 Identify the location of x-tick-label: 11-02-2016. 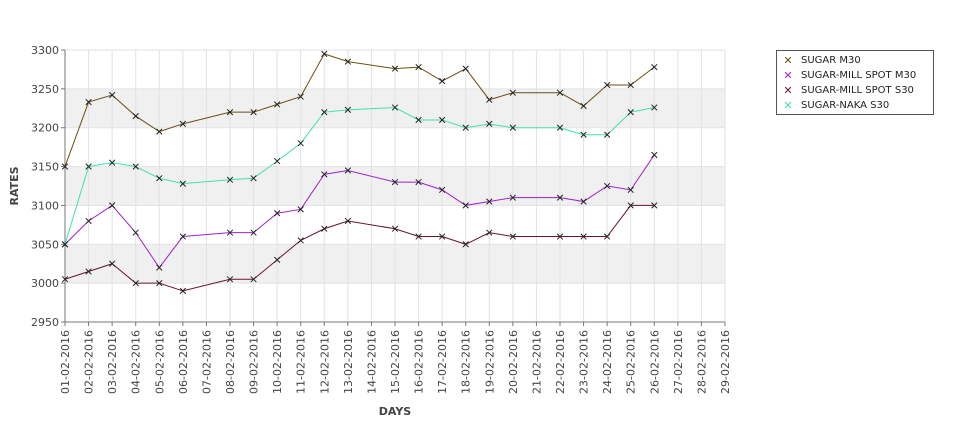
(301, 362).